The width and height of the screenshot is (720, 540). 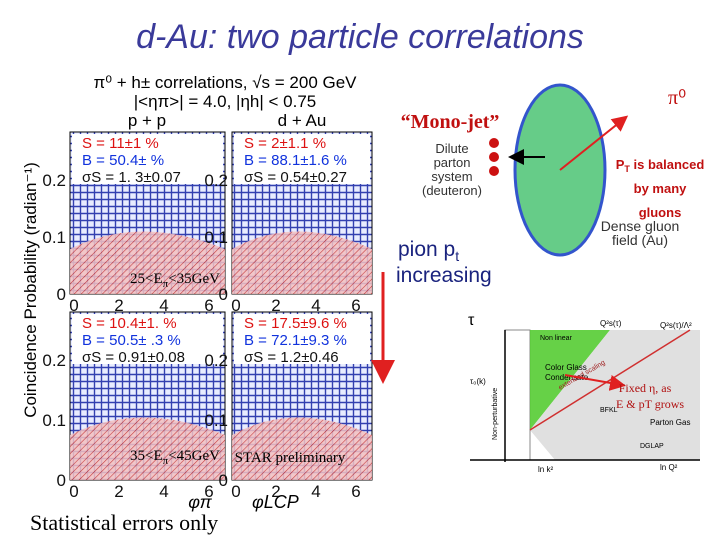 What do you see at coordinates (200, 502) in the screenshot?
I see `x-axis-label: φπ` at bounding box center [200, 502].